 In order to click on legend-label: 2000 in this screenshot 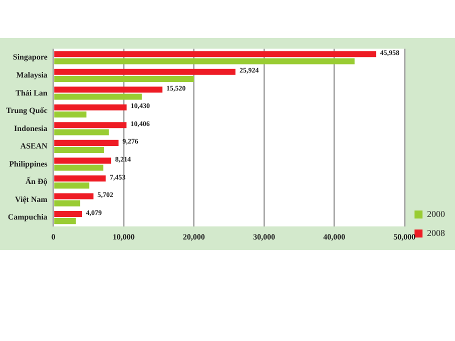, I will do `click(436, 213)`.